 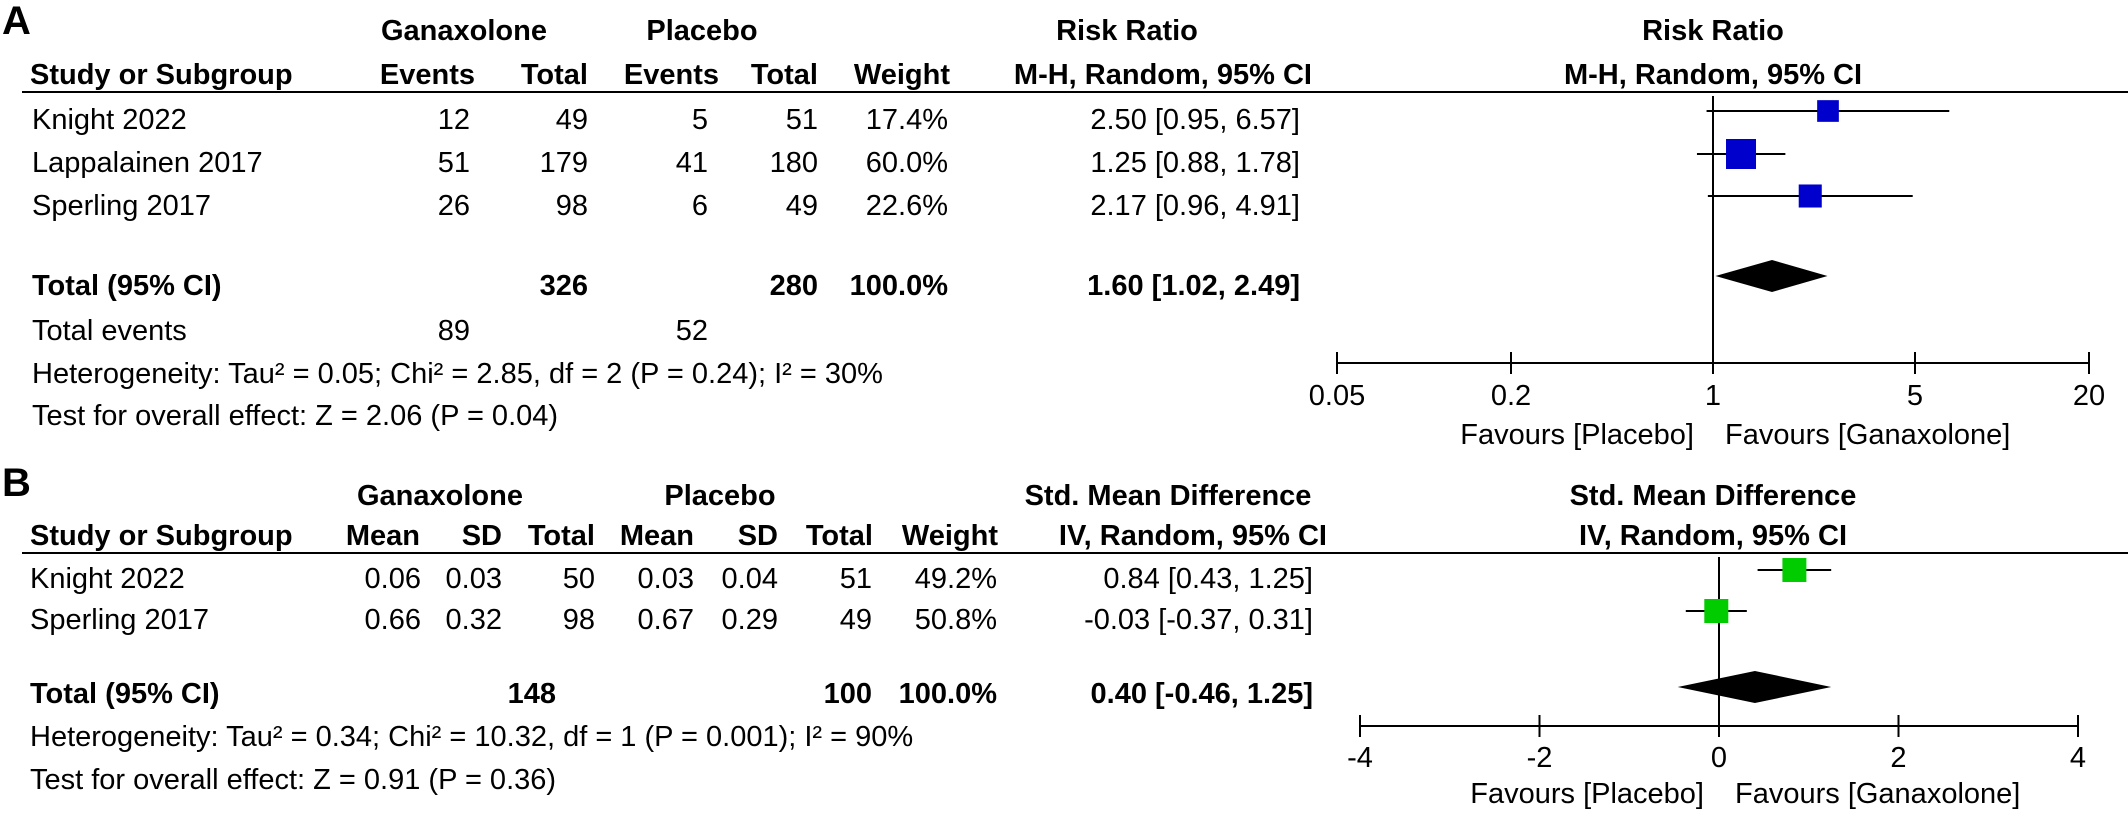 I want to click on total-placebo: 51, so click(x=856, y=579).